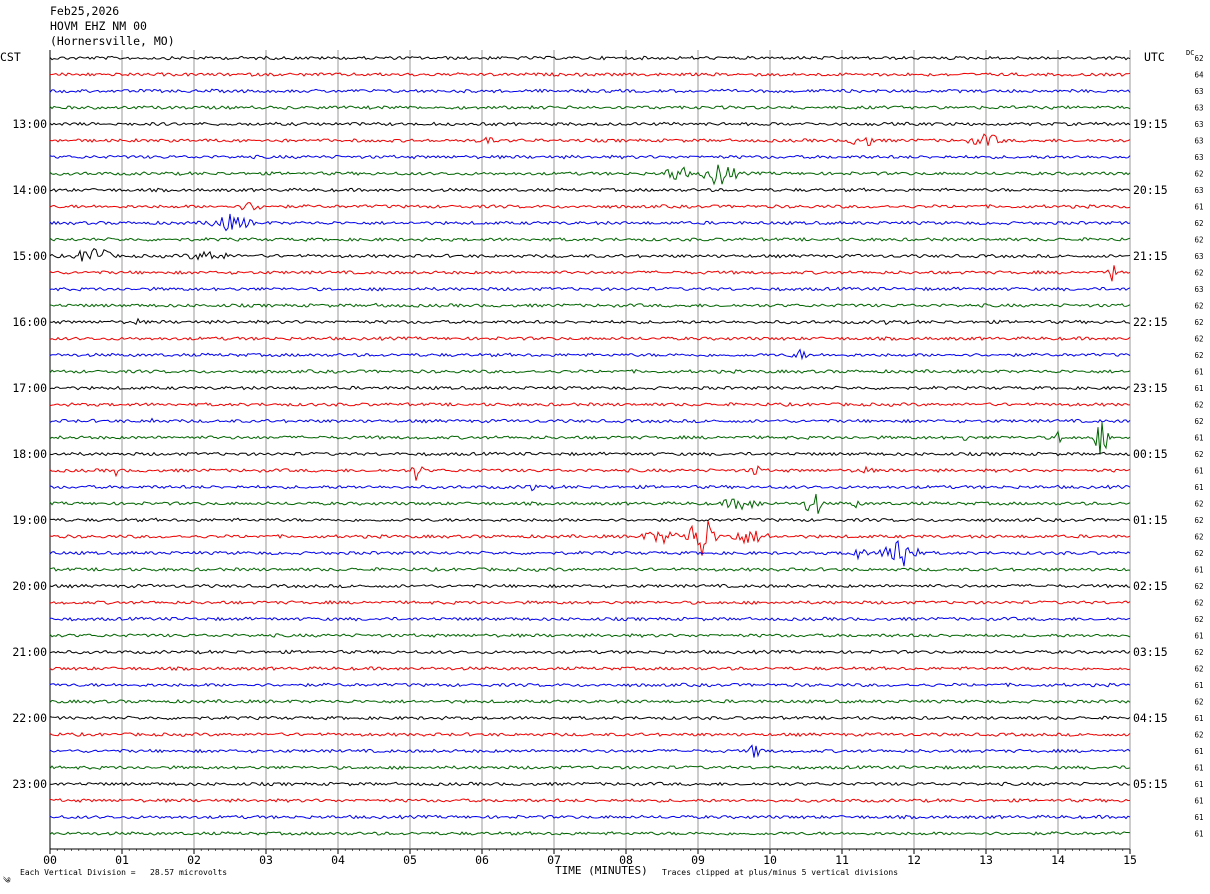 The image size is (1210, 894). Describe the element at coordinates (29, 784) in the screenshot. I see `left-hour-label: 23:00` at that location.